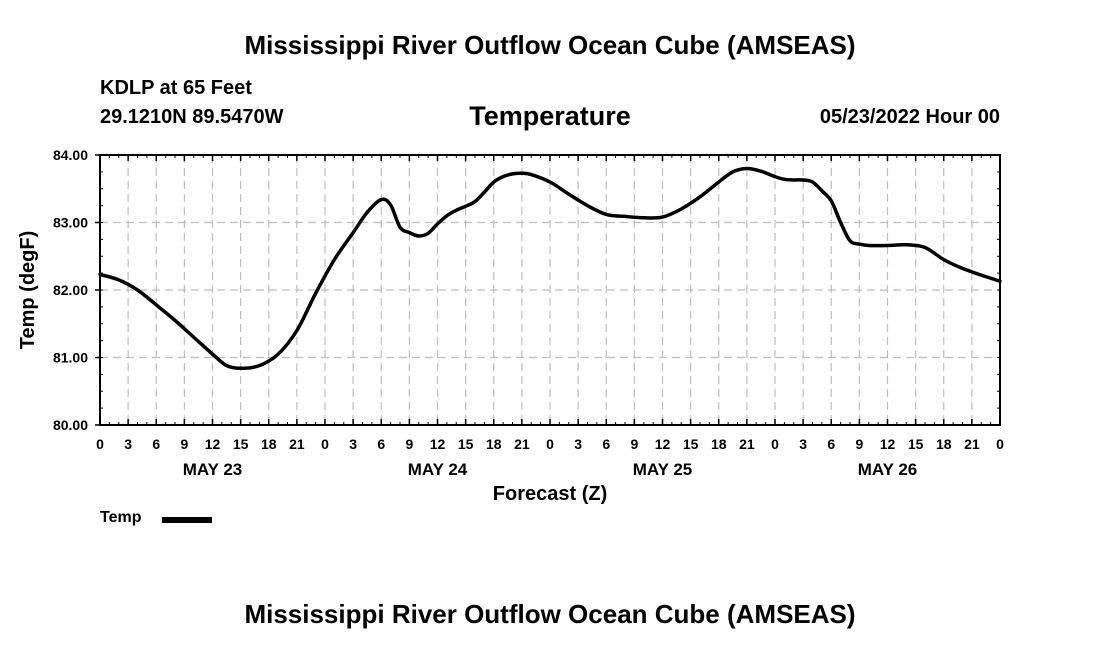 This screenshot has width=1100, height=650. What do you see at coordinates (70, 358) in the screenshot?
I see `y-tick-label: 81.00` at bounding box center [70, 358].